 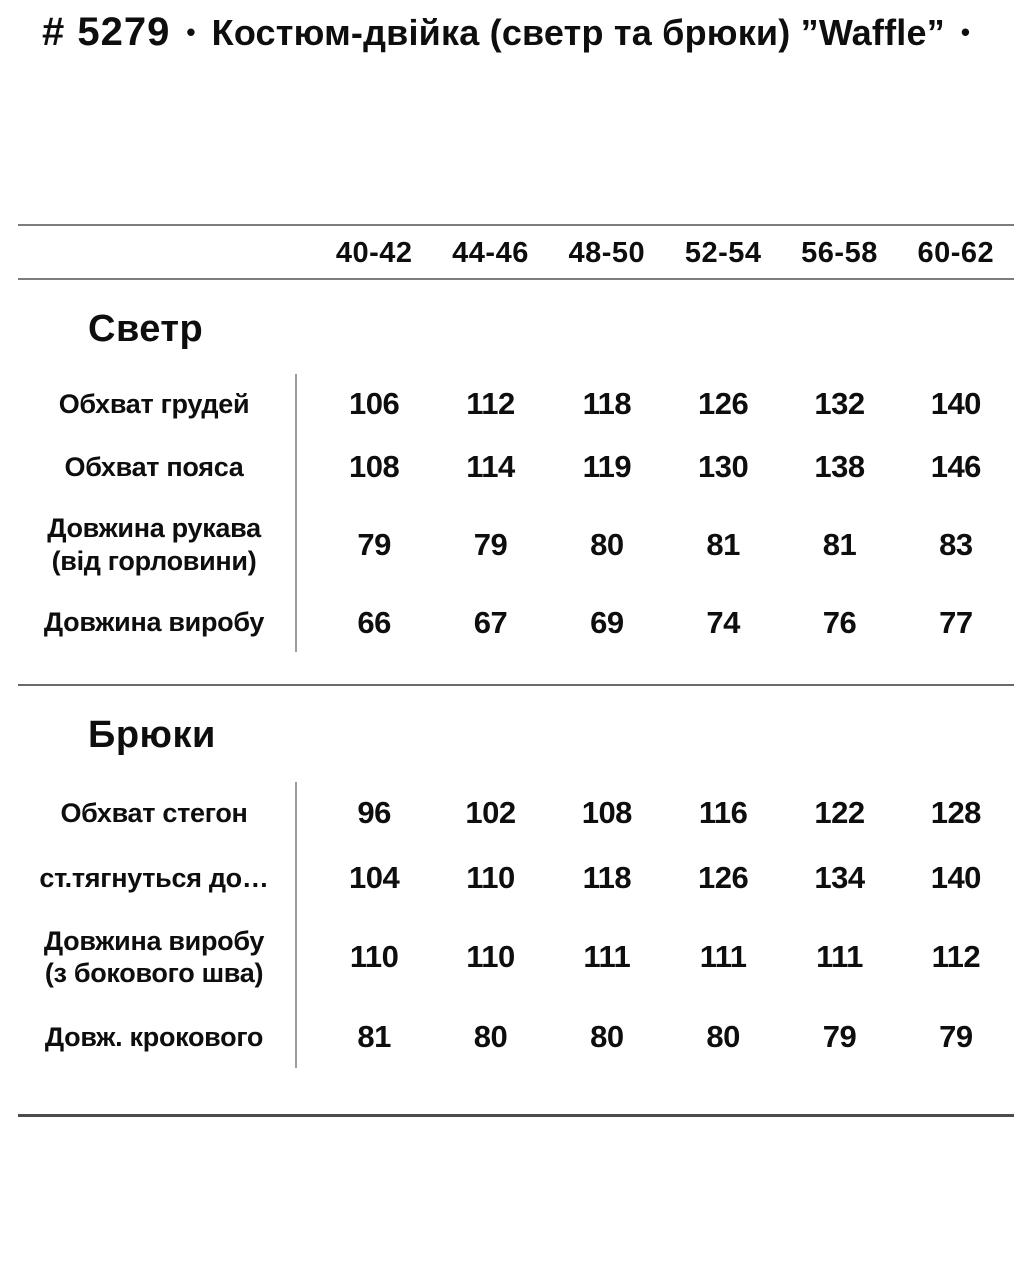 I want to click on row-label: Обхват пояса, so click(x=154, y=466).